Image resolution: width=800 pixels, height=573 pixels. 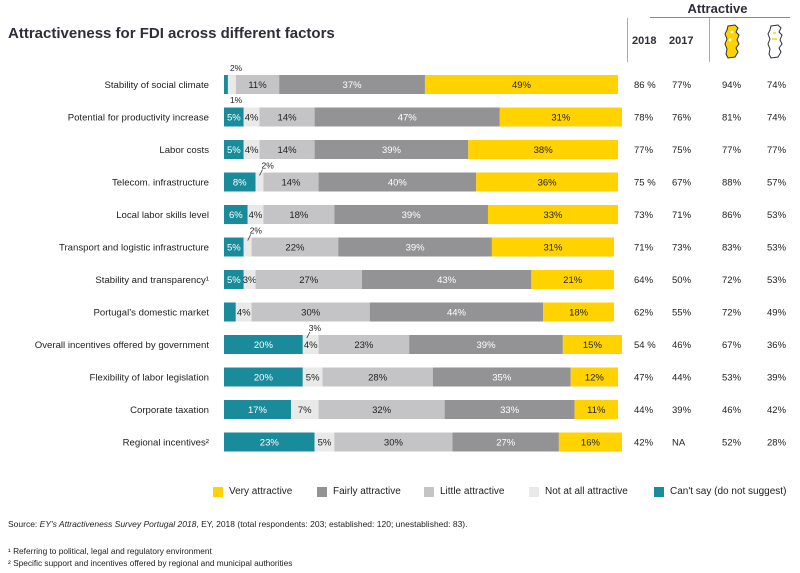 I want to click on data-label: 17%, so click(x=258, y=410).